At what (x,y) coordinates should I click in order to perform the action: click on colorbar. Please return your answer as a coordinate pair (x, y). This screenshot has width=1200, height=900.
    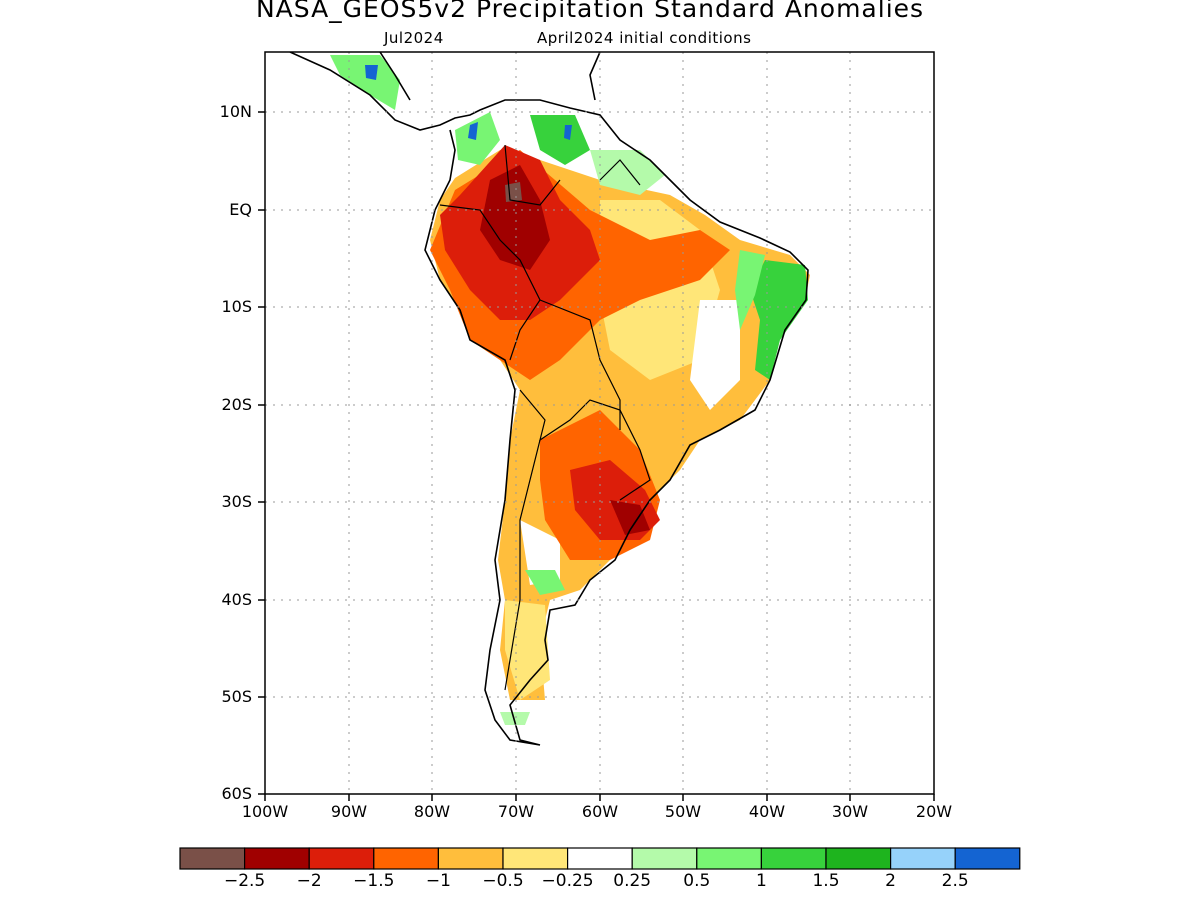
    Looking at the image, I should click on (600, 858).